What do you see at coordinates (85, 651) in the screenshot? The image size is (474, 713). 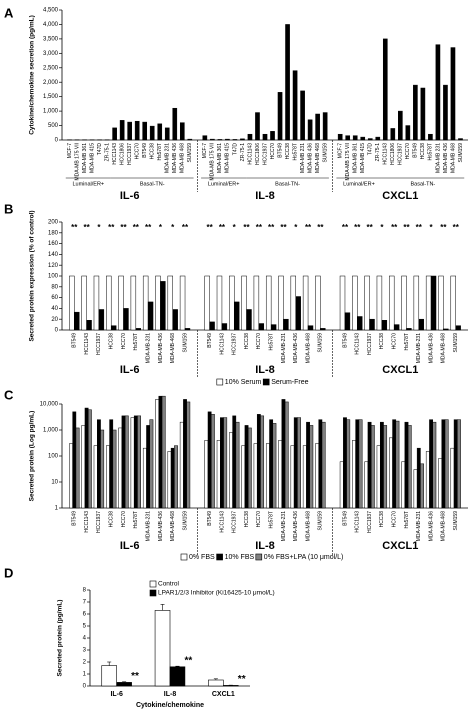 I see `y-tick-label: 3` at bounding box center [85, 651].